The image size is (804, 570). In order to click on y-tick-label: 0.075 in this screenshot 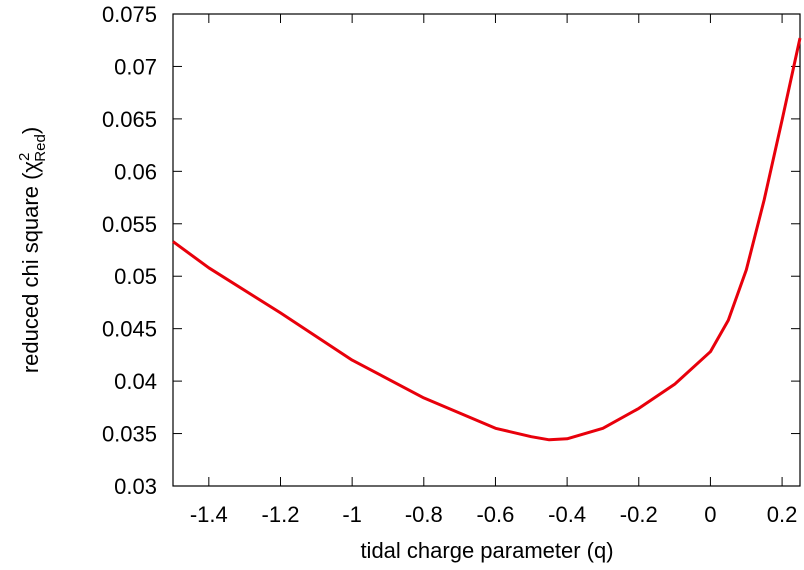, I will do `click(129, 14)`.